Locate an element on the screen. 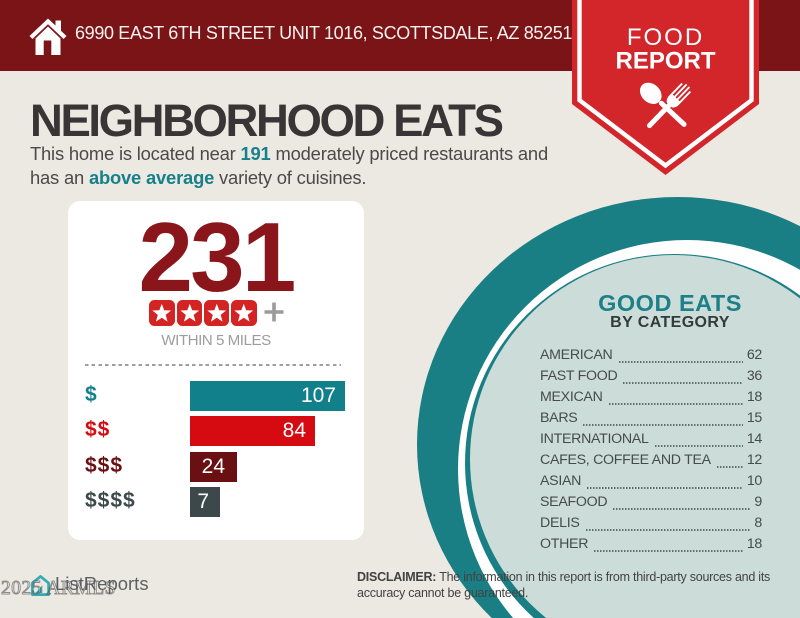 This screenshot has width=800, height=618. svg-text: REPORT is located at coordinates (665, 61).